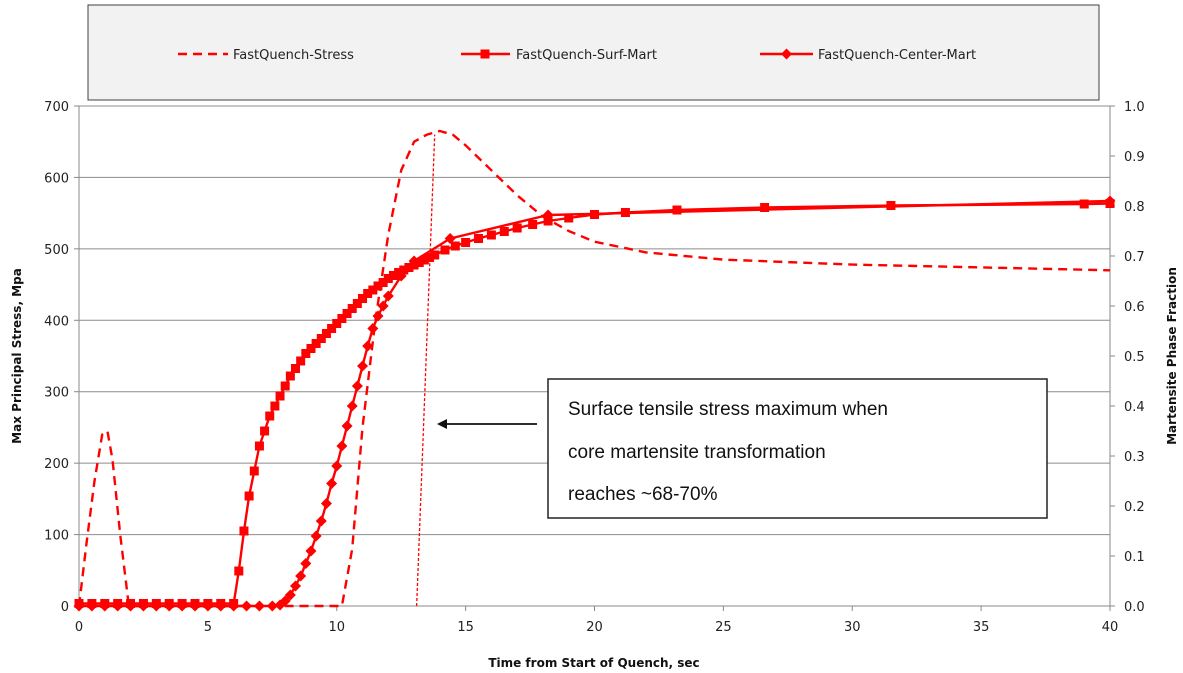 This screenshot has height=673, width=1183. Describe the element at coordinates (1134, 157) in the screenshot. I see `y2-tick-label: 0.9` at that location.